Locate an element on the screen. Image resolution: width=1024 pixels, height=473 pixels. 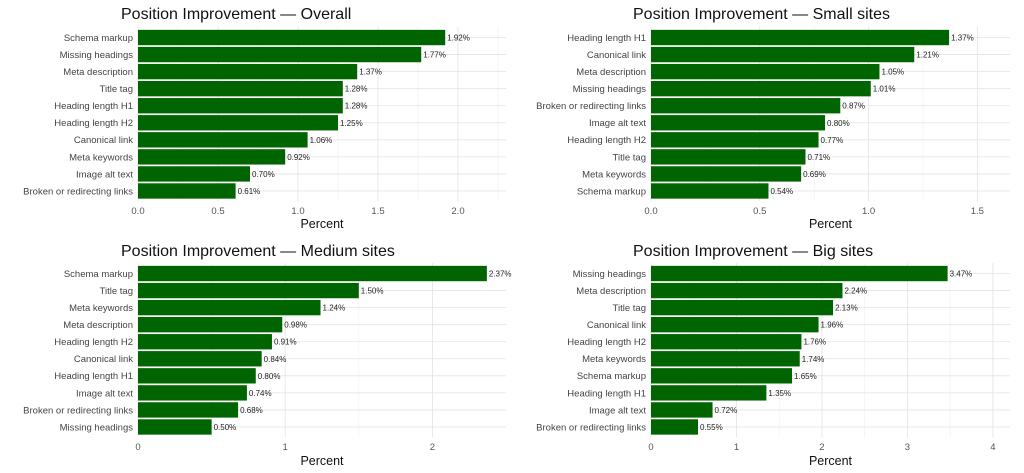
x-tick-label: 3 is located at coordinates (907, 447).